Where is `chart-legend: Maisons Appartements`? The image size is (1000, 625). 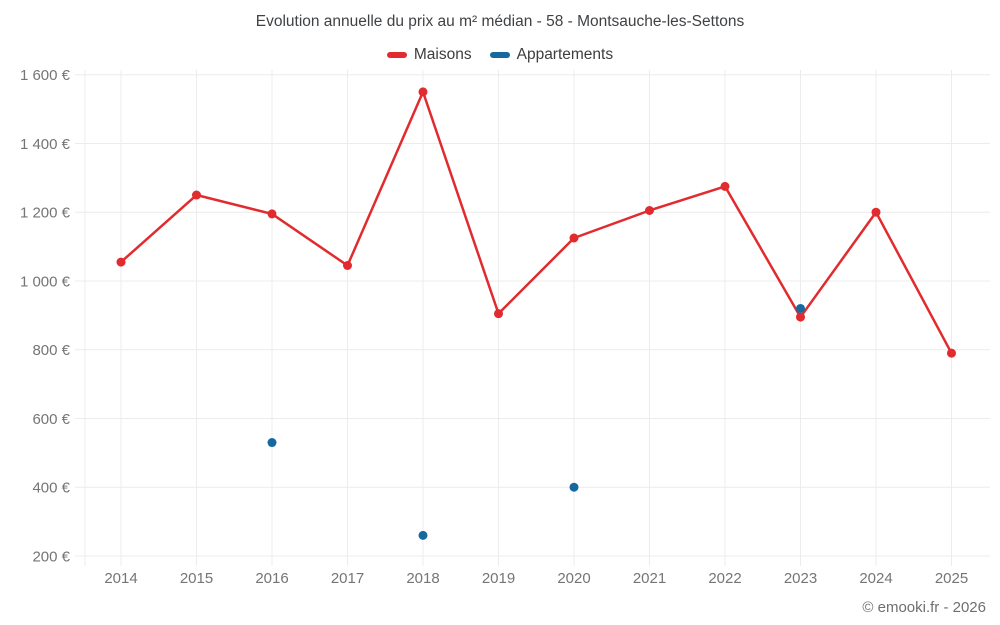
chart-legend: Maisons Appartements is located at coordinates (500, 55).